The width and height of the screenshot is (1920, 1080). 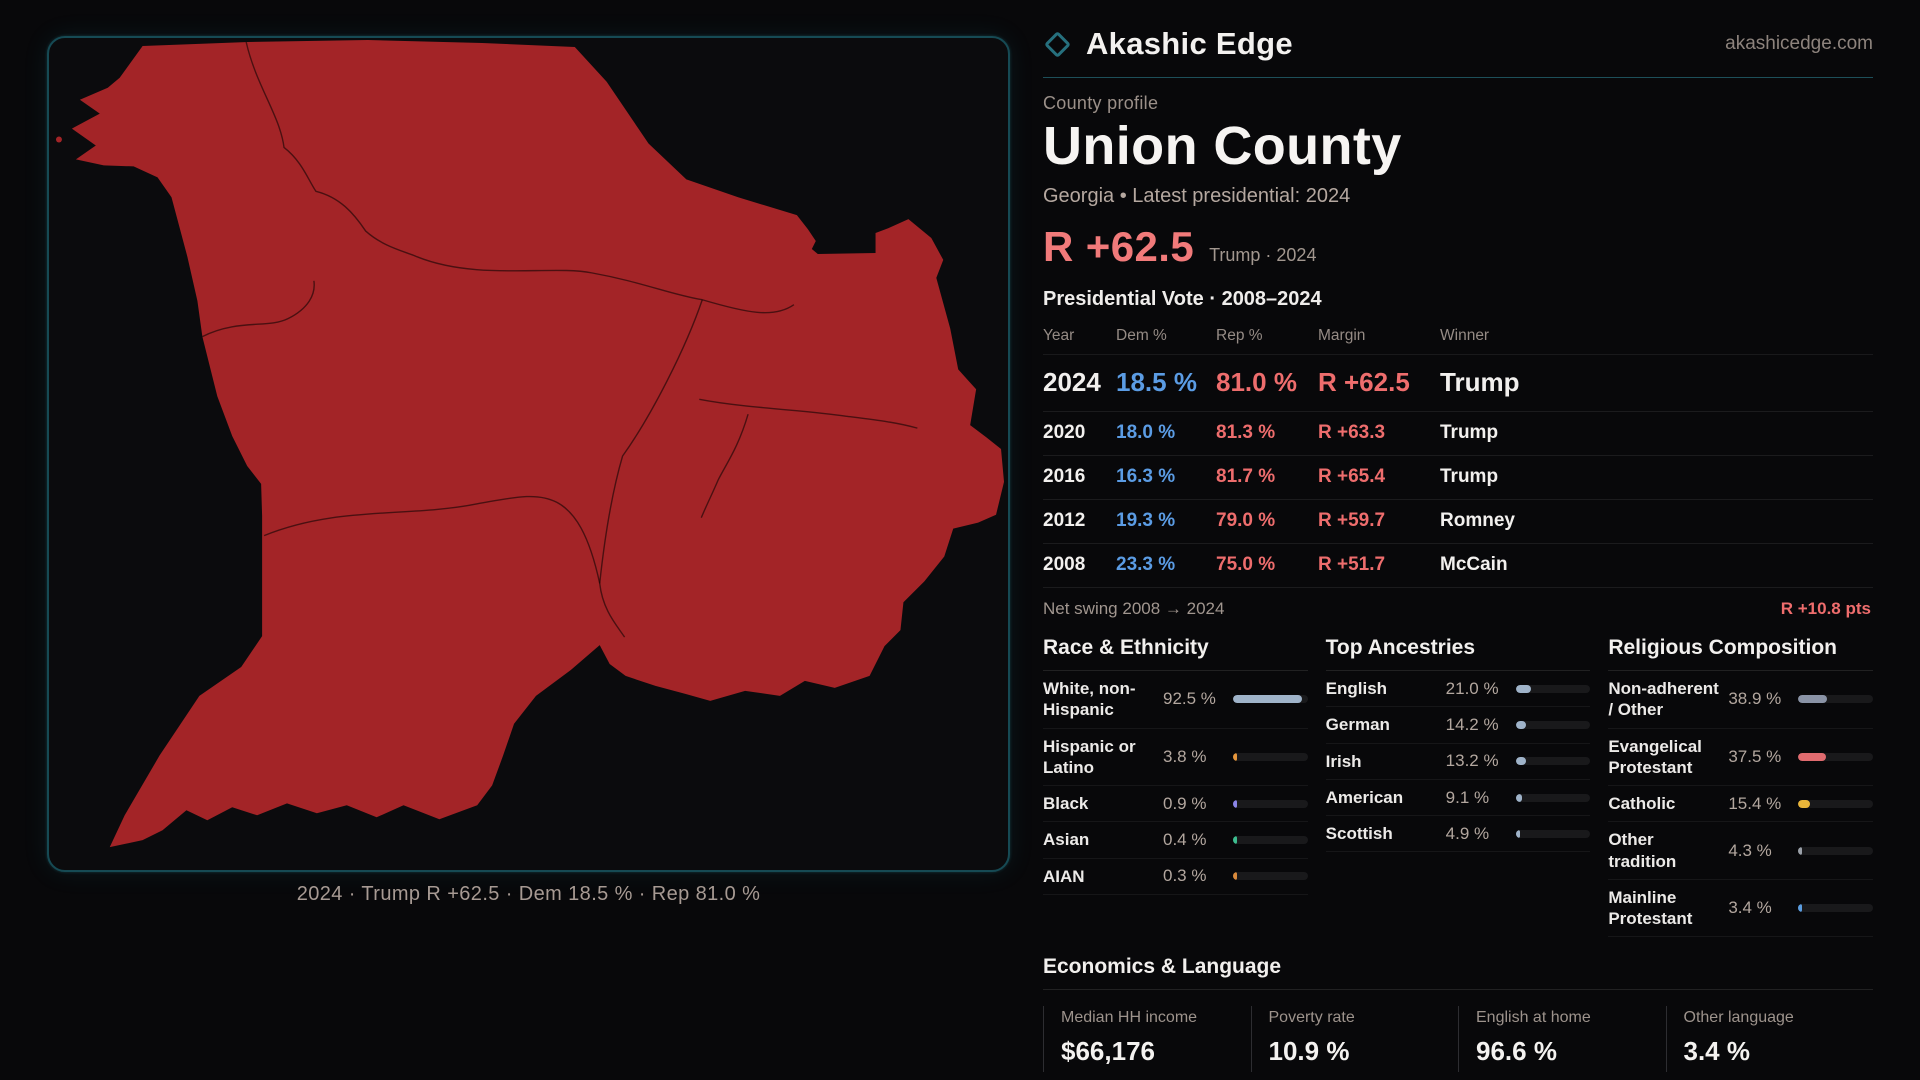 What do you see at coordinates (1740, 652) in the screenshot?
I see `section-title: Religious Composition` at bounding box center [1740, 652].